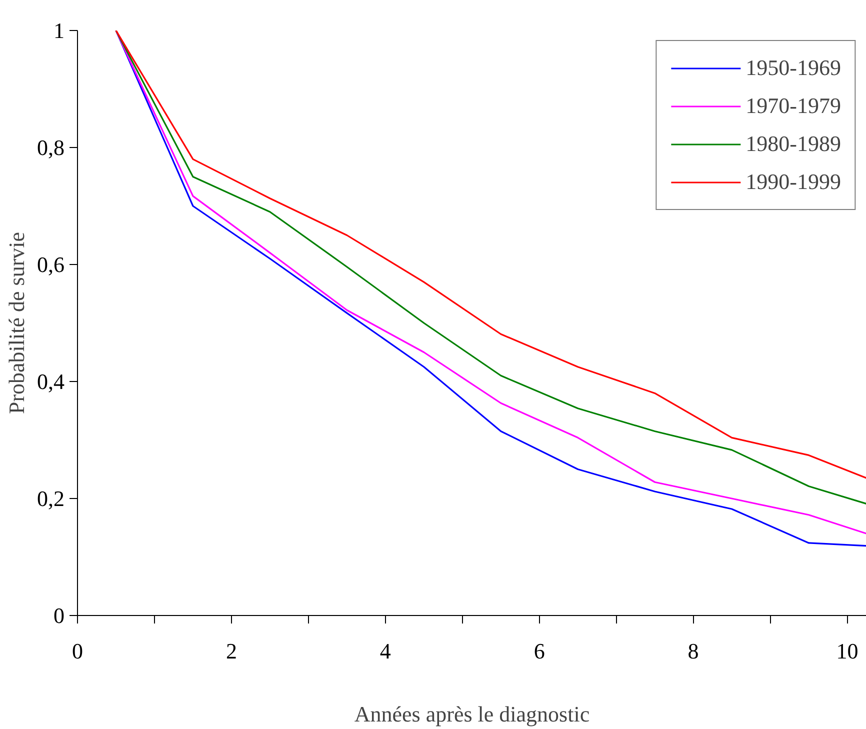  Describe the element at coordinates (385, 651) in the screenshot. I see `x-tick-label: 4` at that location.